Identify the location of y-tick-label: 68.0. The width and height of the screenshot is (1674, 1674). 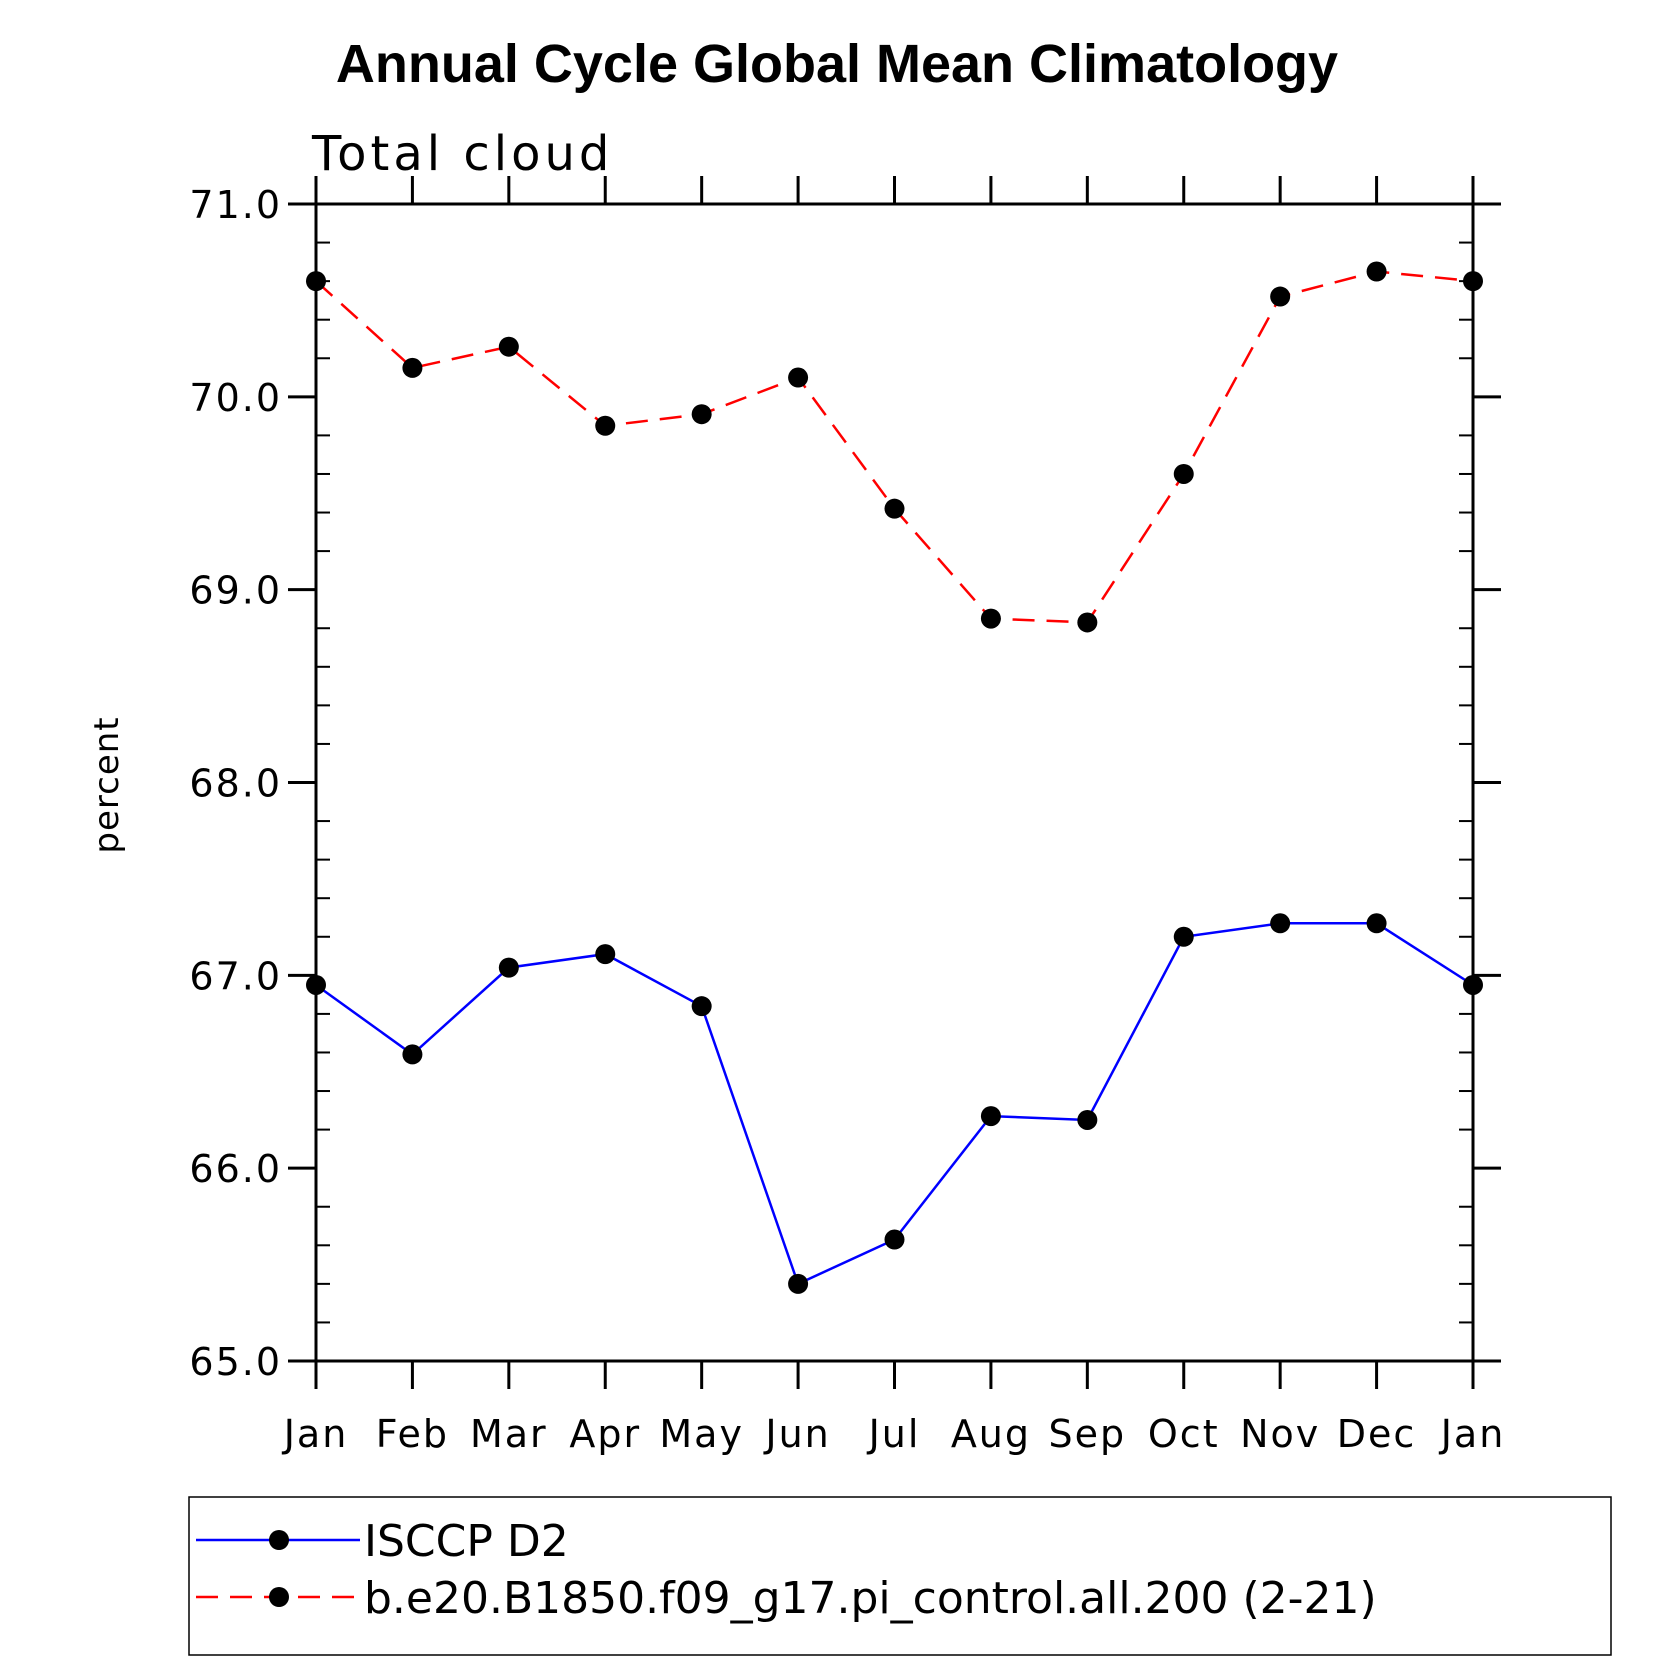
(235, 784).